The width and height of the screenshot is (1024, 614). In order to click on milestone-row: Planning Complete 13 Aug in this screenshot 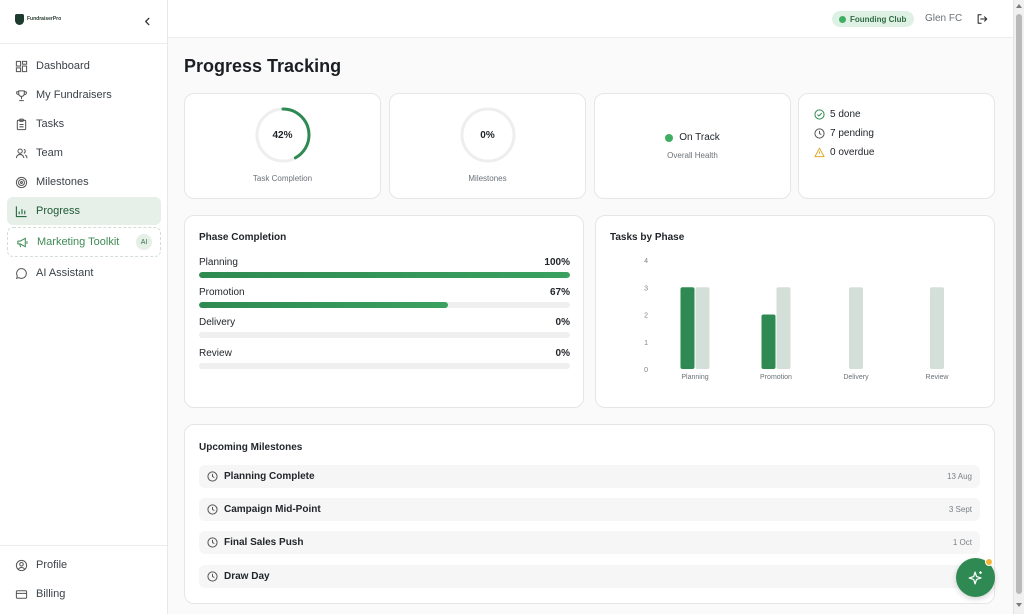, I will do `click(589, 476)`.